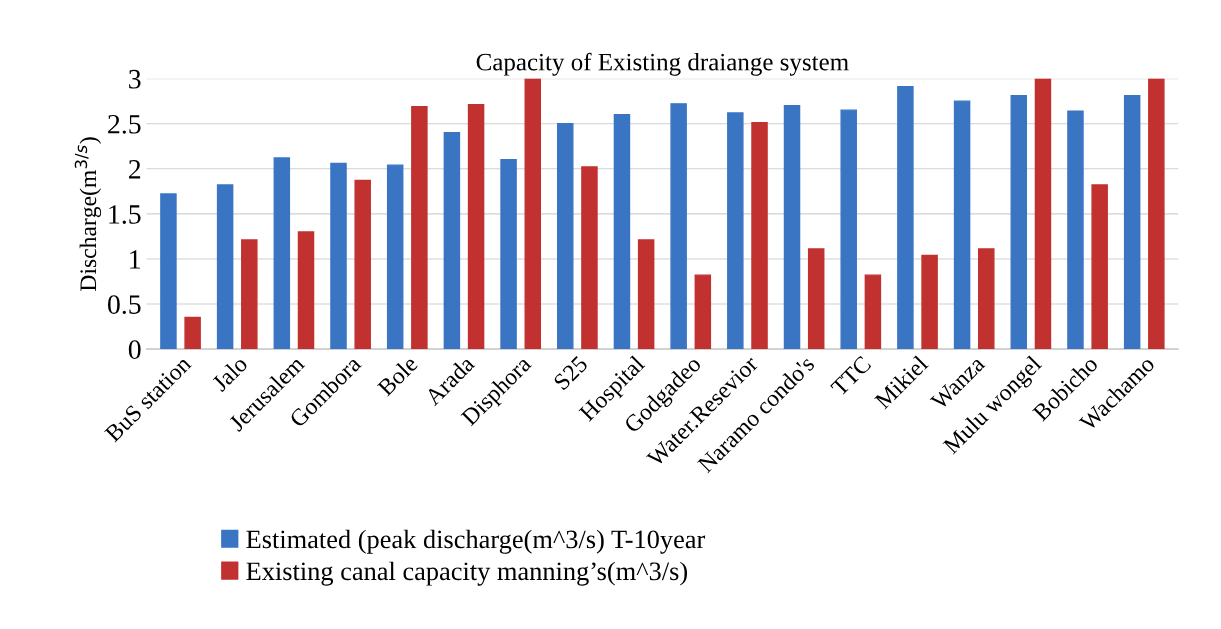  I want to click on y-tick-label: 0.5, so click(124, 305).